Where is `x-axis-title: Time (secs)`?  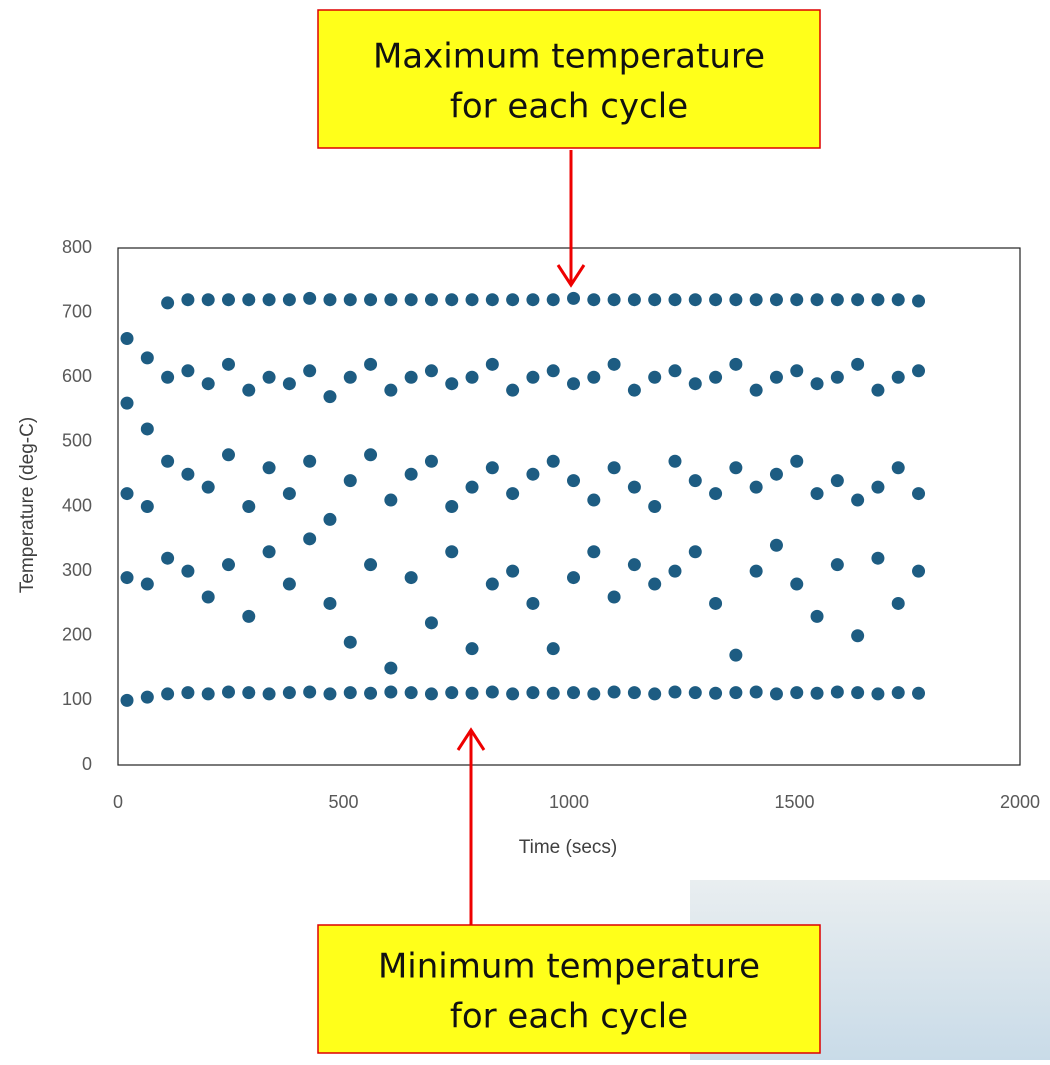 x-axis-title: Time (secs) is located at coordinates (568, 847).